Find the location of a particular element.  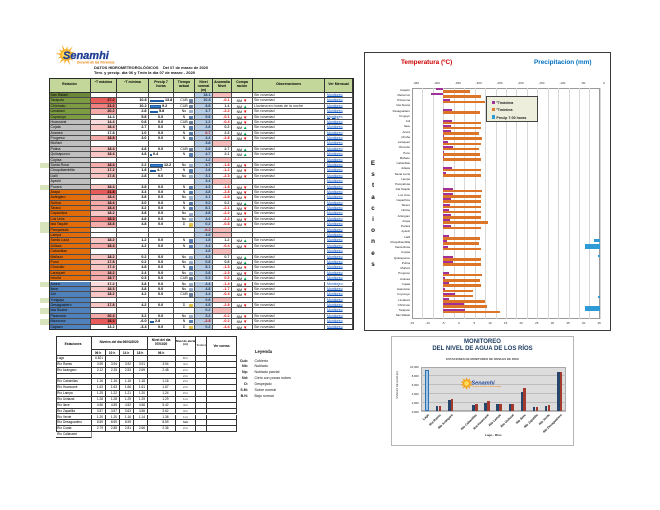

svg-text: Decenio de las Personas is located at coordinates (96, 63).